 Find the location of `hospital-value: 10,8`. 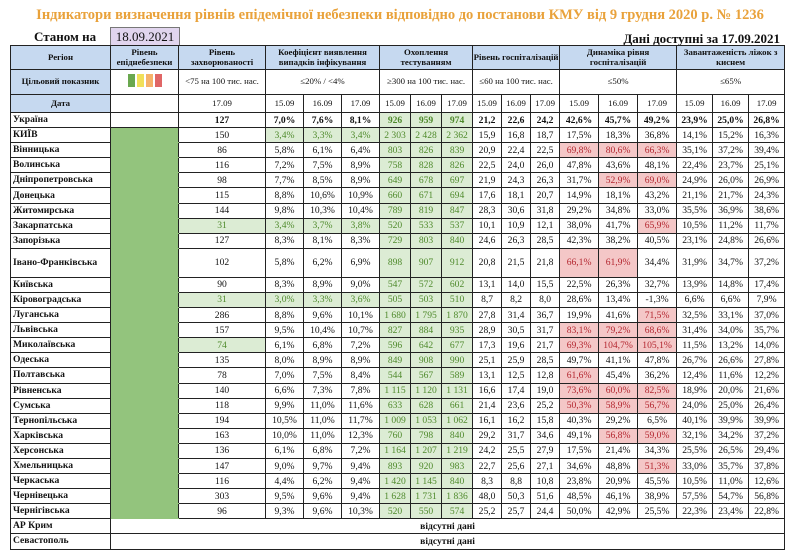

hospital-value: 10,8 is located at coordinates (545, 481).